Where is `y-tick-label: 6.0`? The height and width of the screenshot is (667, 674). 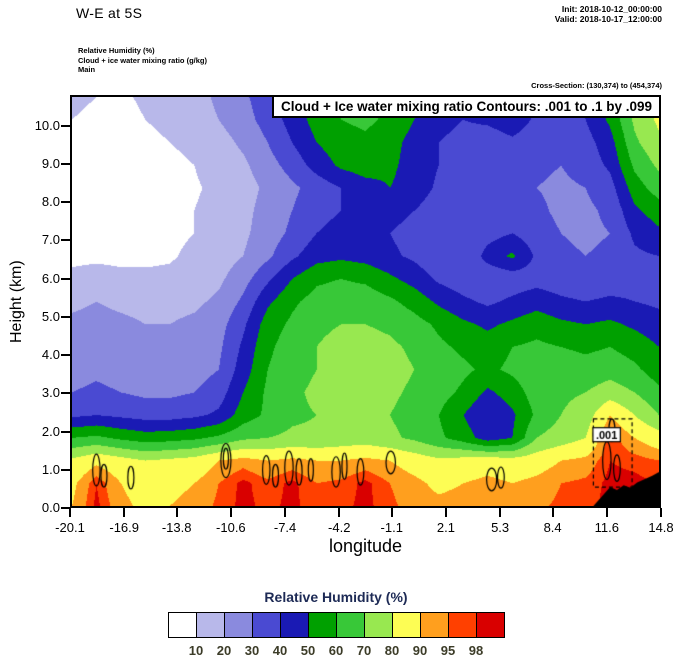 y-tick-label: 6.0 is located at coordinates (50, 278).